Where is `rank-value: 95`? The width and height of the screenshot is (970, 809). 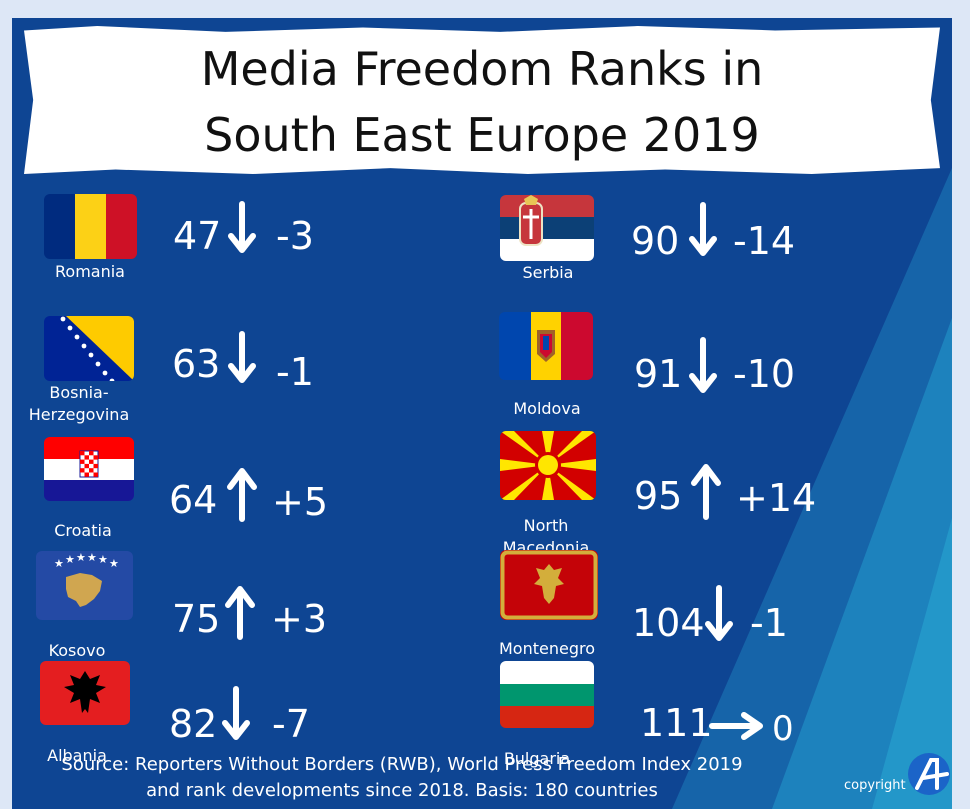 rank-value: 95 is located at coordinates (658, 496).